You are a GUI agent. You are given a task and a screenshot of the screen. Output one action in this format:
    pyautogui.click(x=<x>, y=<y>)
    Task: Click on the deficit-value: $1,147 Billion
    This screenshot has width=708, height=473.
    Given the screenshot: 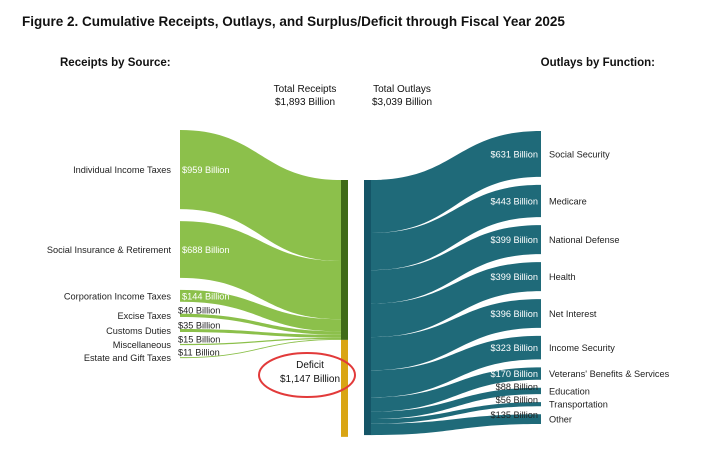 What is the action you would take?
    pyautogui.click(x=310, y=379)
    